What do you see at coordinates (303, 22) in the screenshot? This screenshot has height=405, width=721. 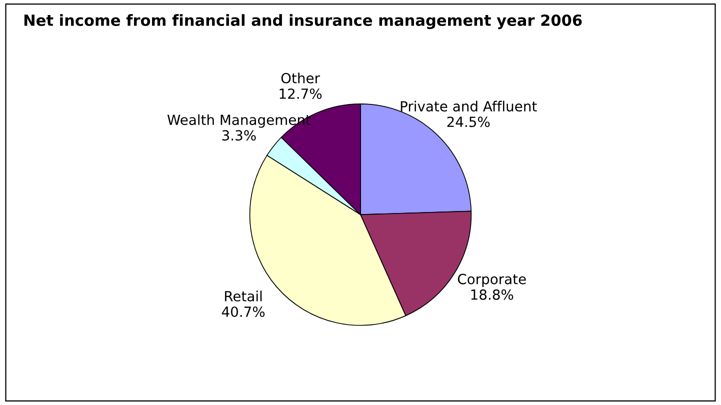 I see `chart-title: Net income from financial and insurance management year 2006` at bounding box center [303, 22].